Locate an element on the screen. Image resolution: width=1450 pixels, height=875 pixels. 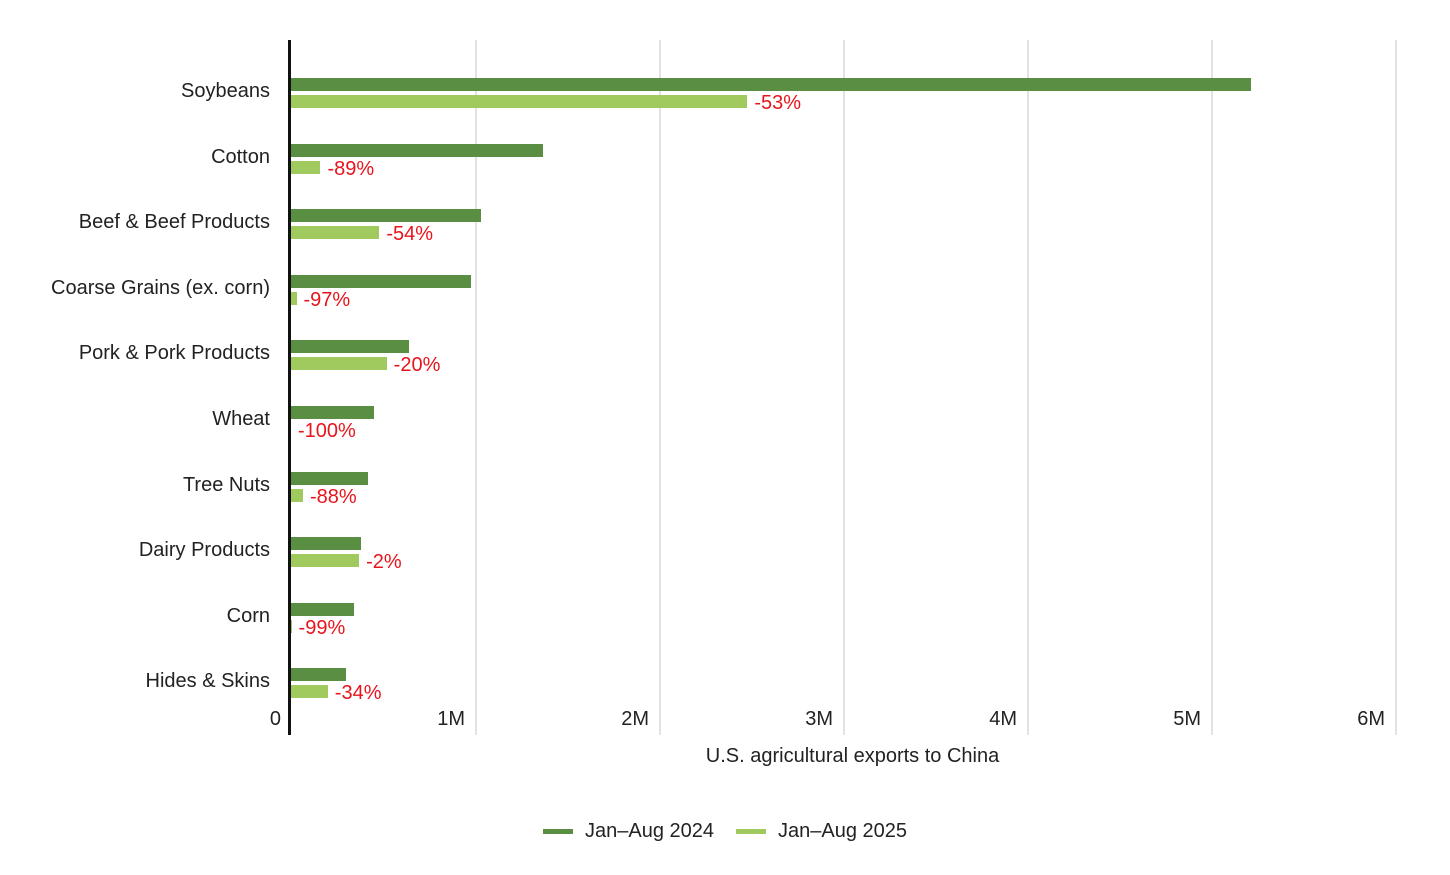
percent-change-label: -88% is located at coordinates (333, 496).